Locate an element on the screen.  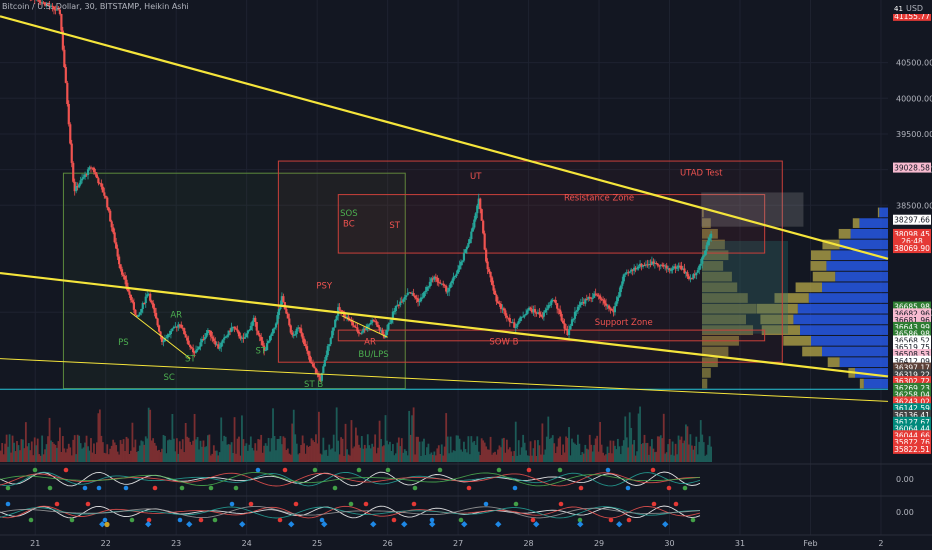
annotation-label: UTAD Test is located at coordinates (701, 173).